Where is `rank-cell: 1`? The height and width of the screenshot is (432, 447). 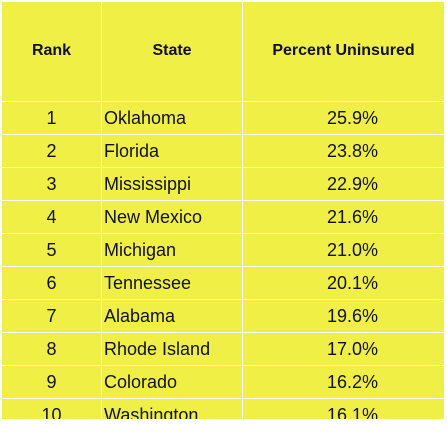 rank-cell: 1 is located at coordinates (51, 118).